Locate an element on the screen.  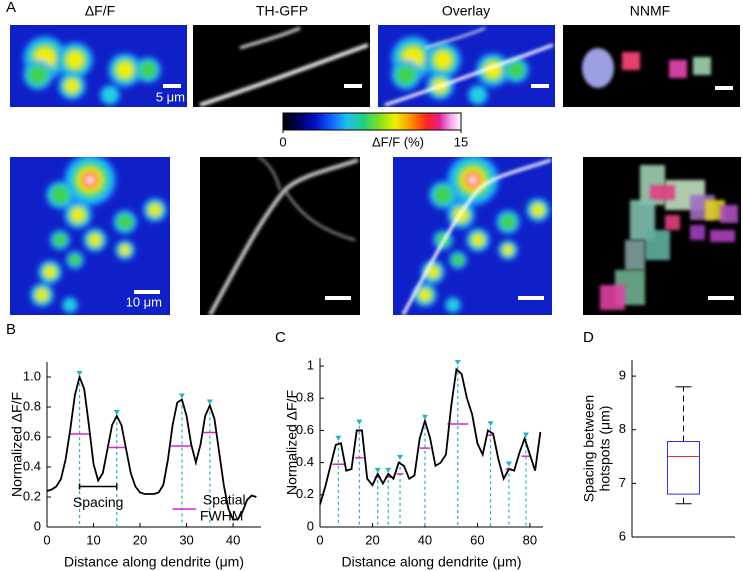
y-axis-label: hotspots (μm) is located at coordinates (605, 449).